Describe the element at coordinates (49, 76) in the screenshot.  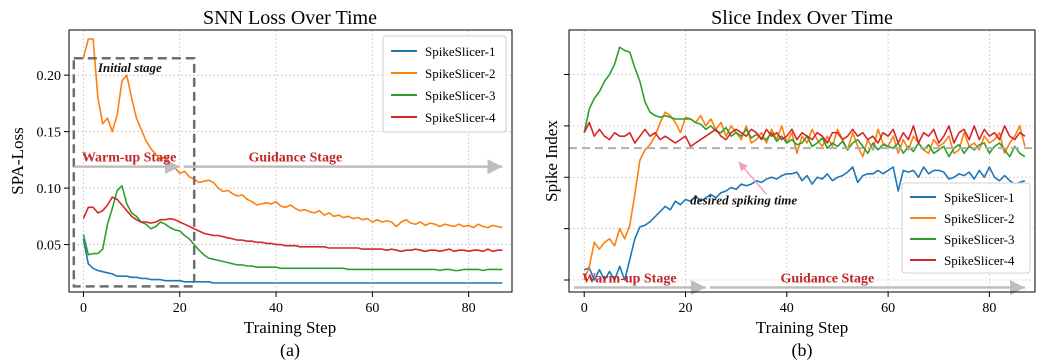
I see `y-tick-label: 0.20` at that location.